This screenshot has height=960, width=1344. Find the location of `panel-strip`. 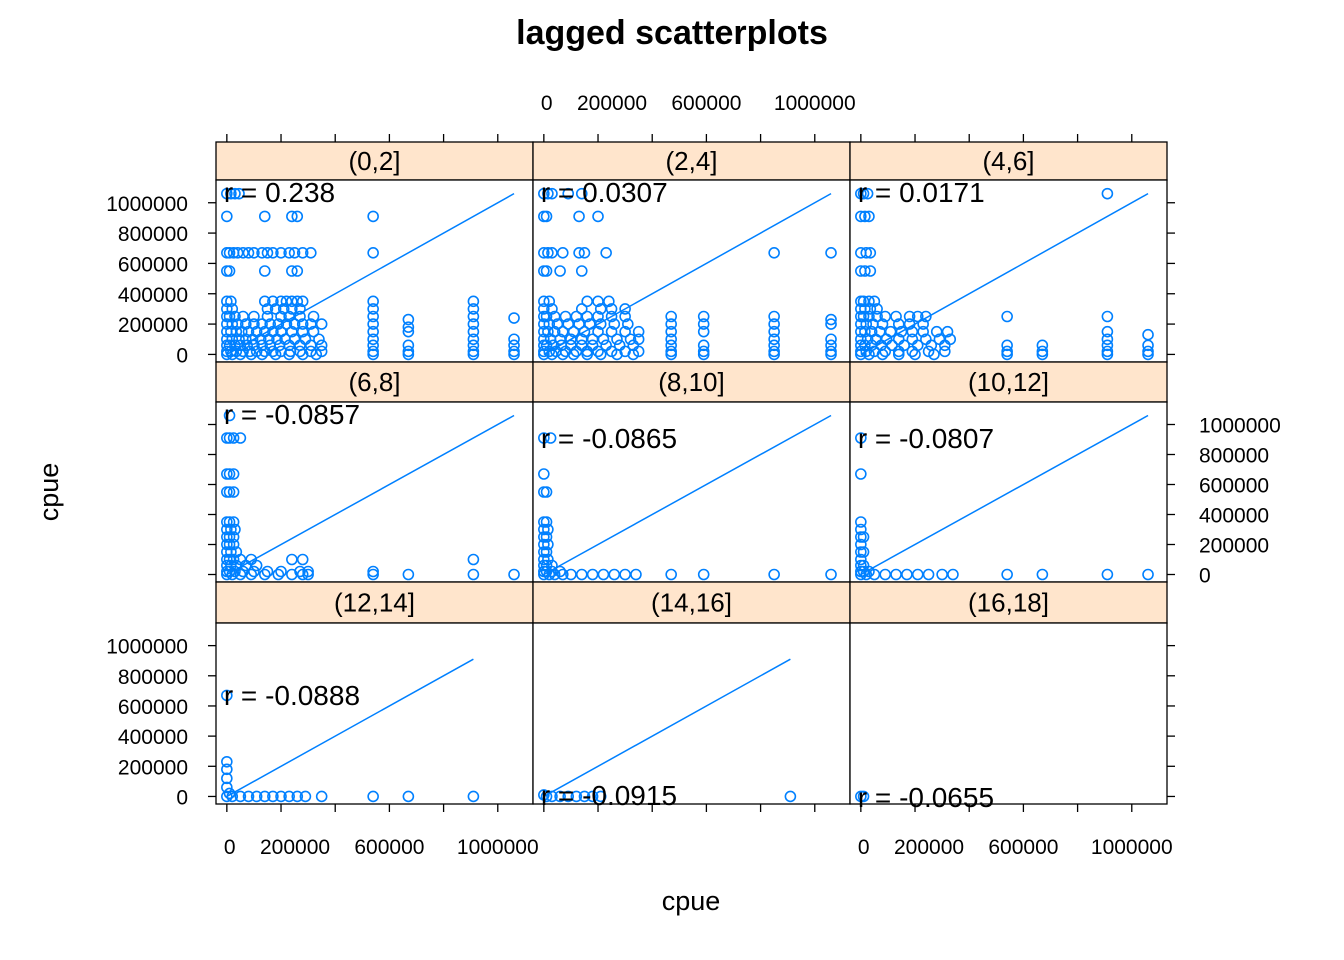

panel-strip is located at coordinates (691, 602).